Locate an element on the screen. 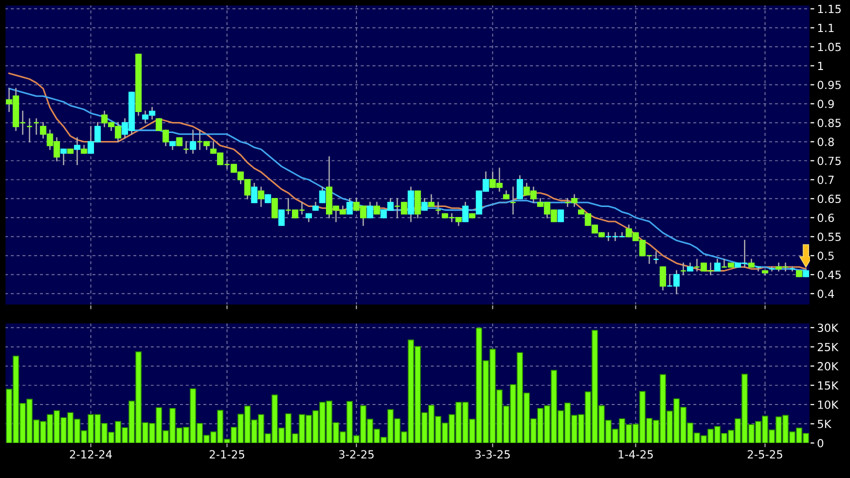  y-tick-label: 0.65 is located at coordinates (829, 199).